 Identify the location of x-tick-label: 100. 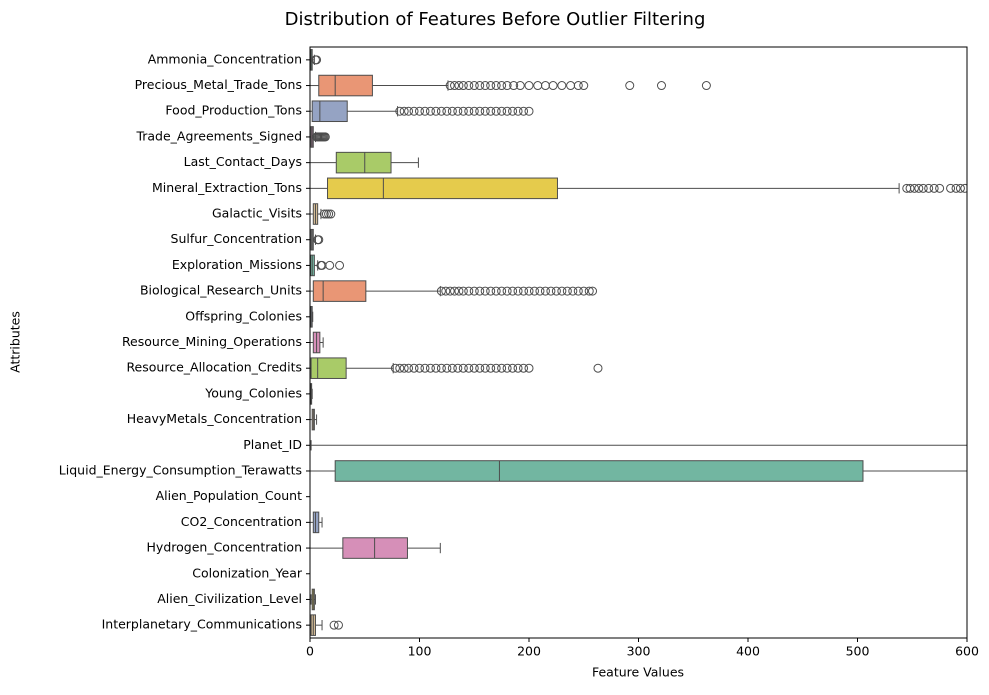
(420, 651).